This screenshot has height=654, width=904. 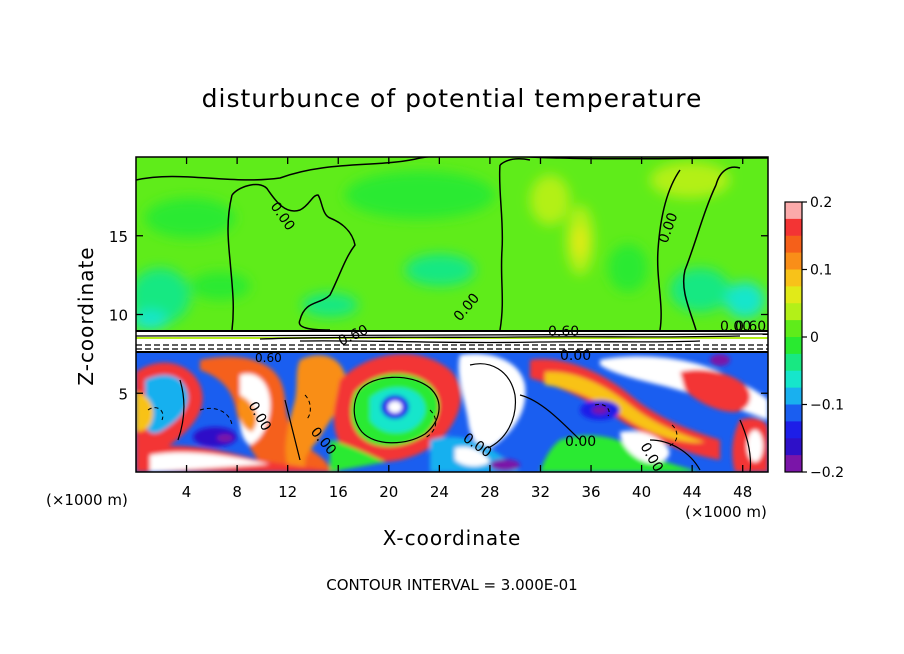 What do you see at coordinates (590, 492) in the screenshot?
I see `x-tick-label: 36` at bounding box center [590, 492].